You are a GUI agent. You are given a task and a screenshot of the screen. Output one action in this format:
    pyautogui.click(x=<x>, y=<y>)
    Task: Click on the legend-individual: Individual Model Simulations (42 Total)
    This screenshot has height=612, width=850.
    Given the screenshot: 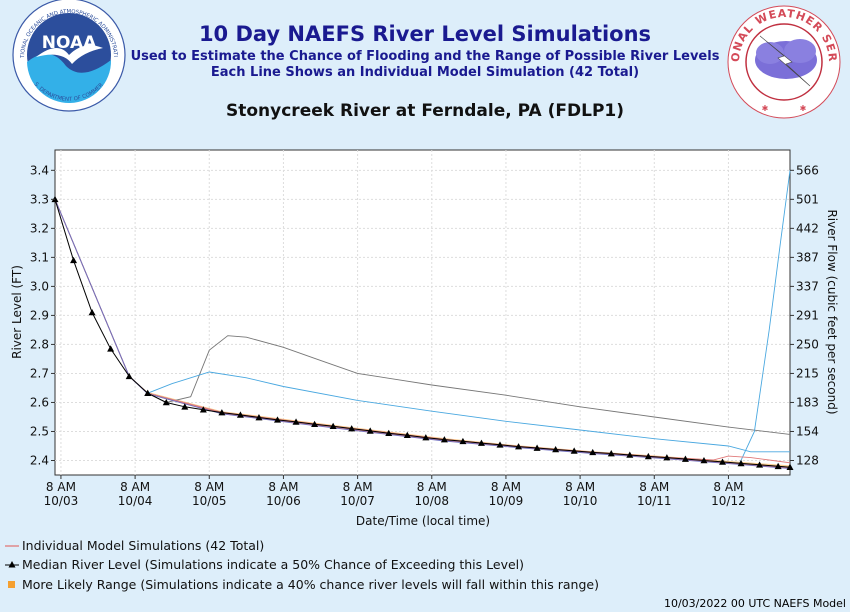 What is the action you would take?
    pyautogui.click(x=143, y=545)
    